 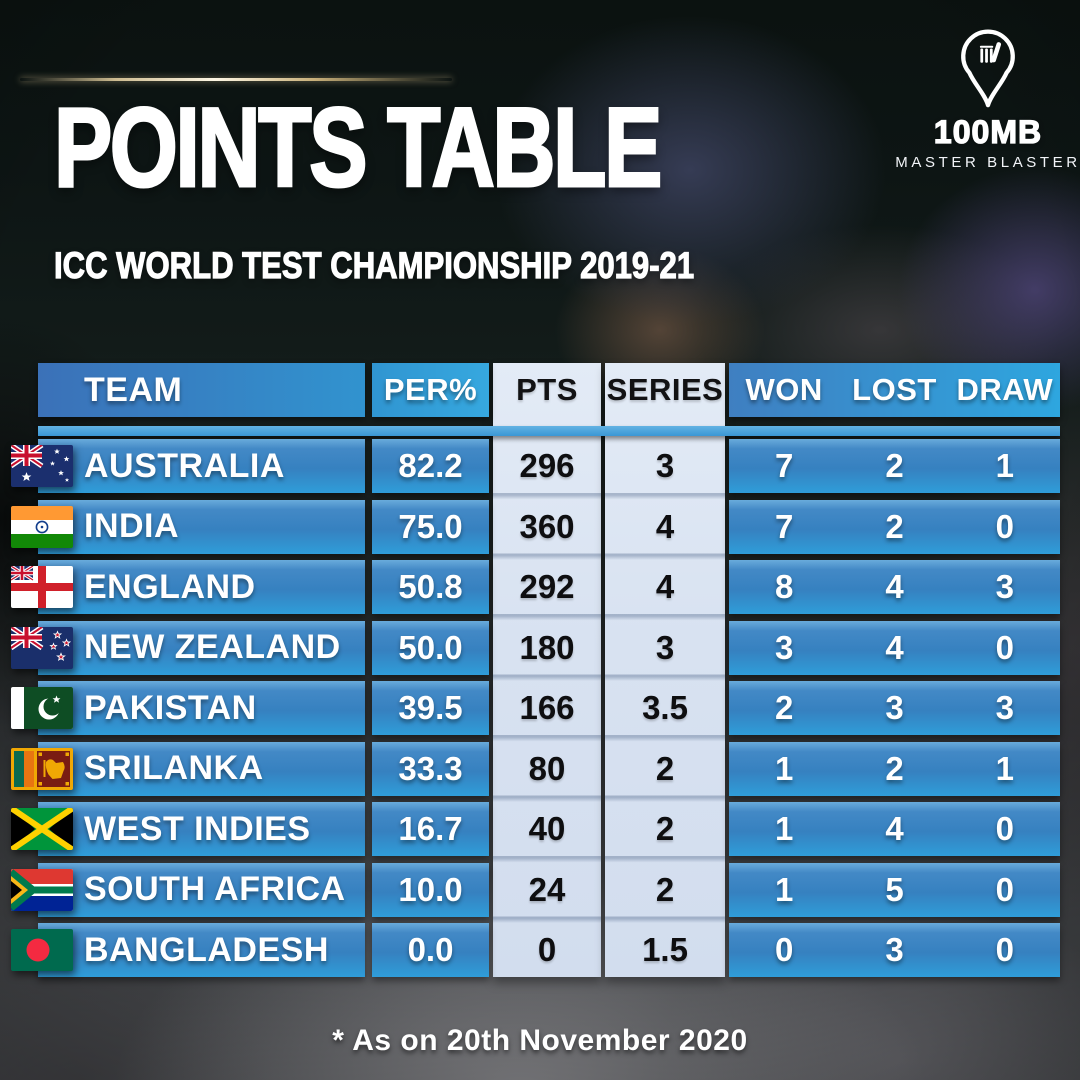 I want to click on column-header-per: PER%, so click(x=430, y=390).